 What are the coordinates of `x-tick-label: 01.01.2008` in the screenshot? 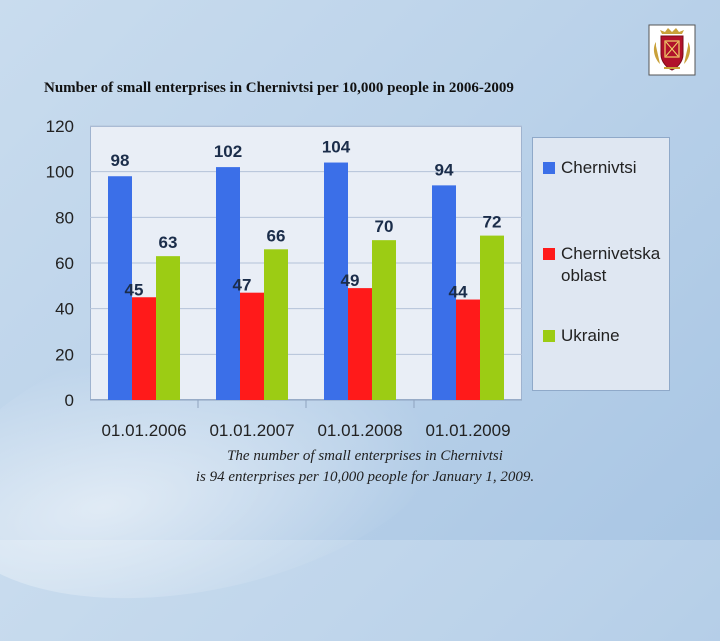 It's located at (359, 430).